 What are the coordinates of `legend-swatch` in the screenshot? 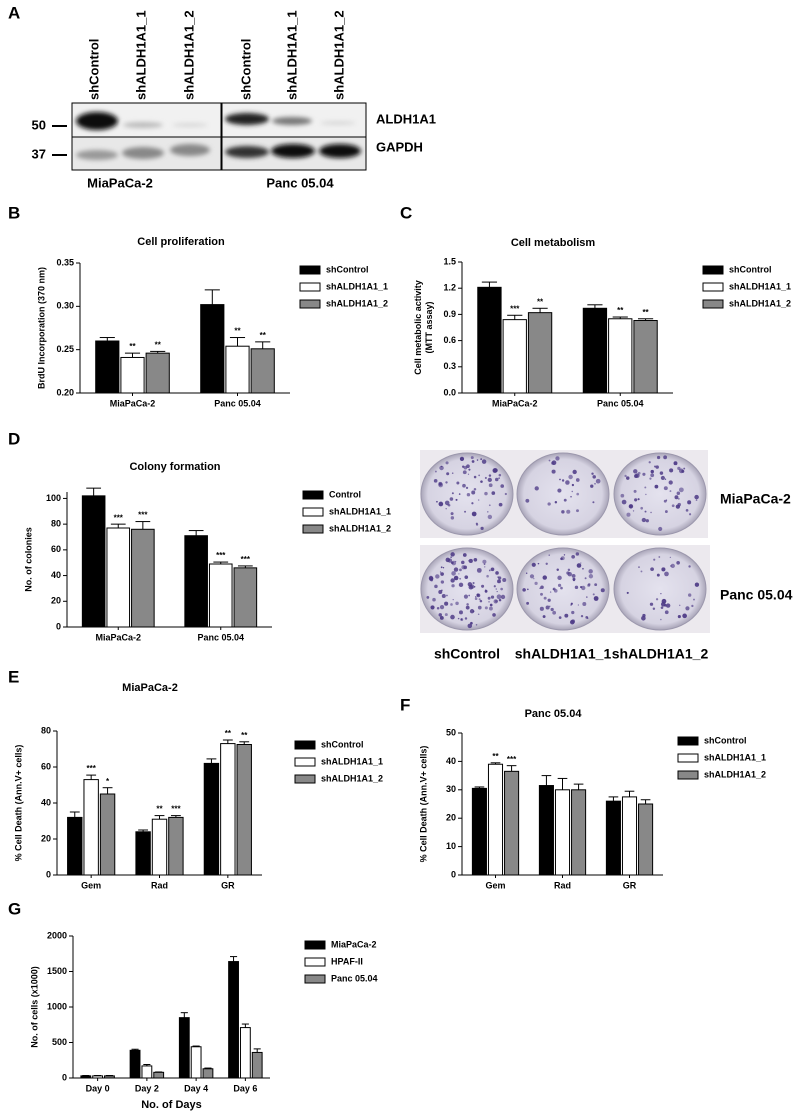 It's located at (713, 304).